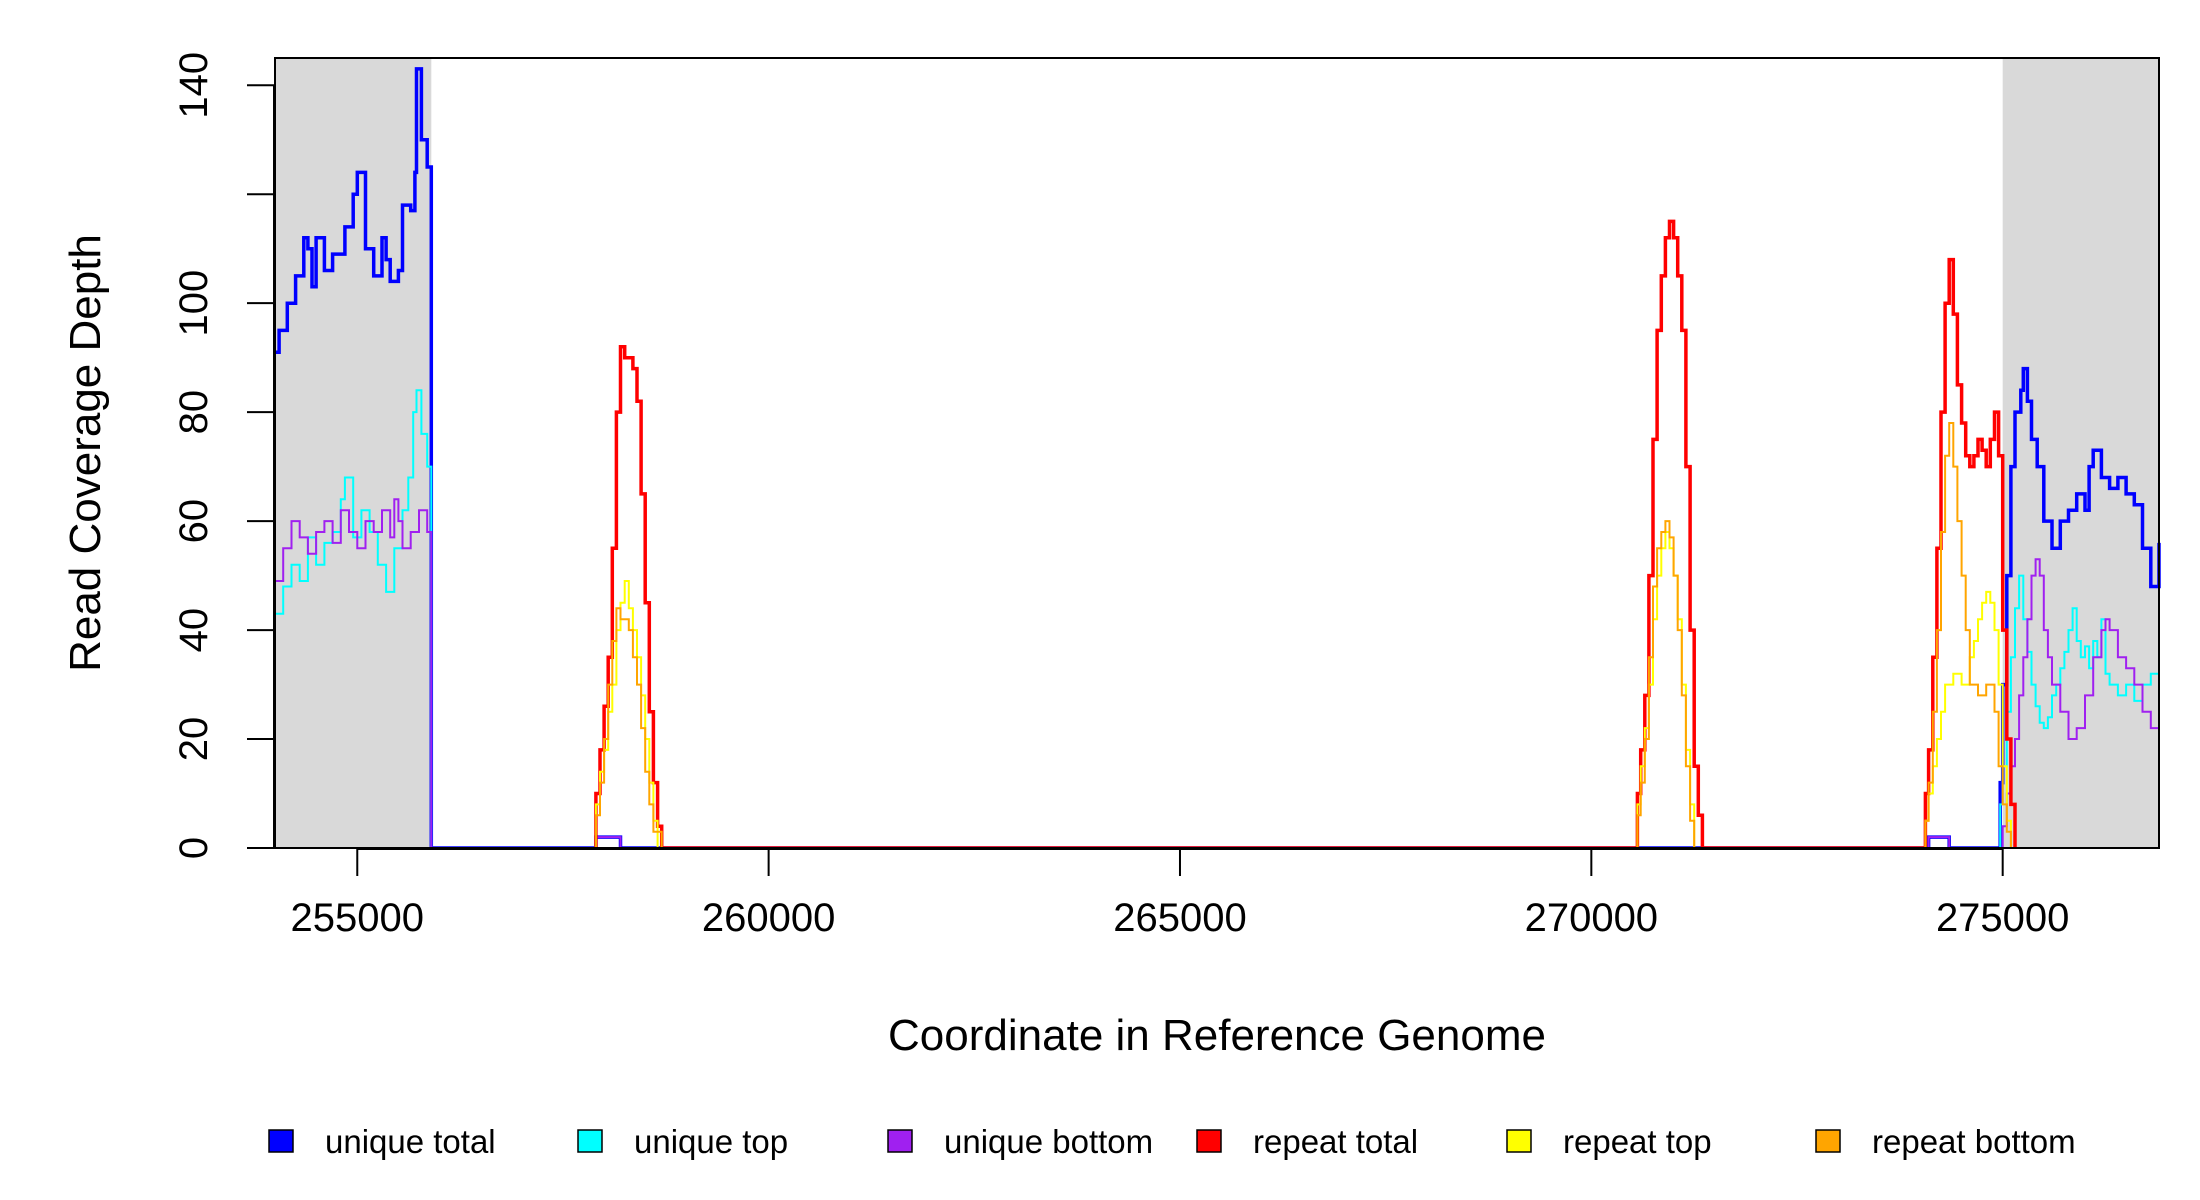  What do you see at coordinates (1209, 1141) in the screenshot?
I see `legend-swatch-repeat-total` at bounding box center [1209, 1141].